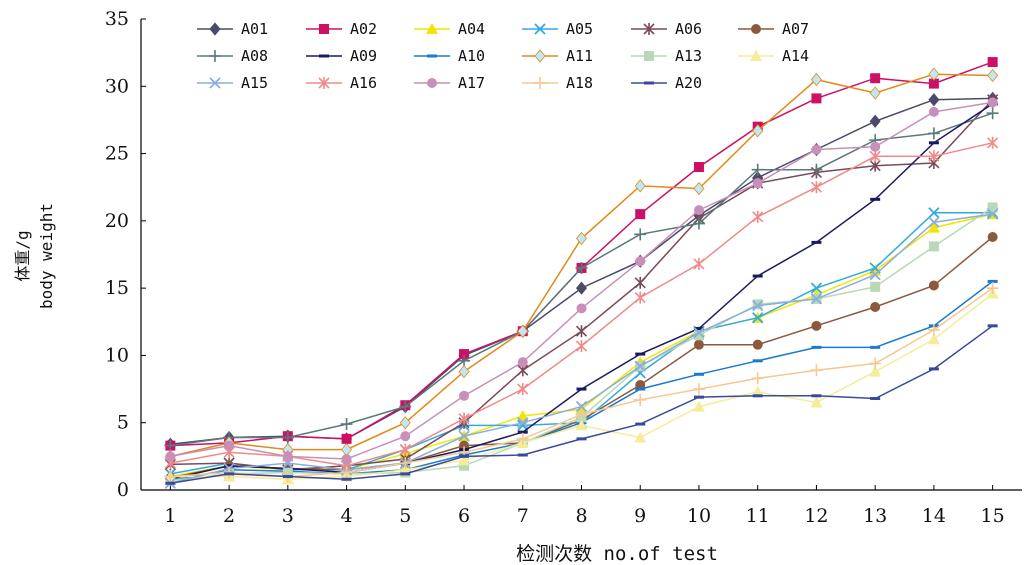 This screenshot has height=565, width=1024. Describe the element at coordinates (557, 56) in the screenshot. I see `legend-item-a11: A11` at that location.